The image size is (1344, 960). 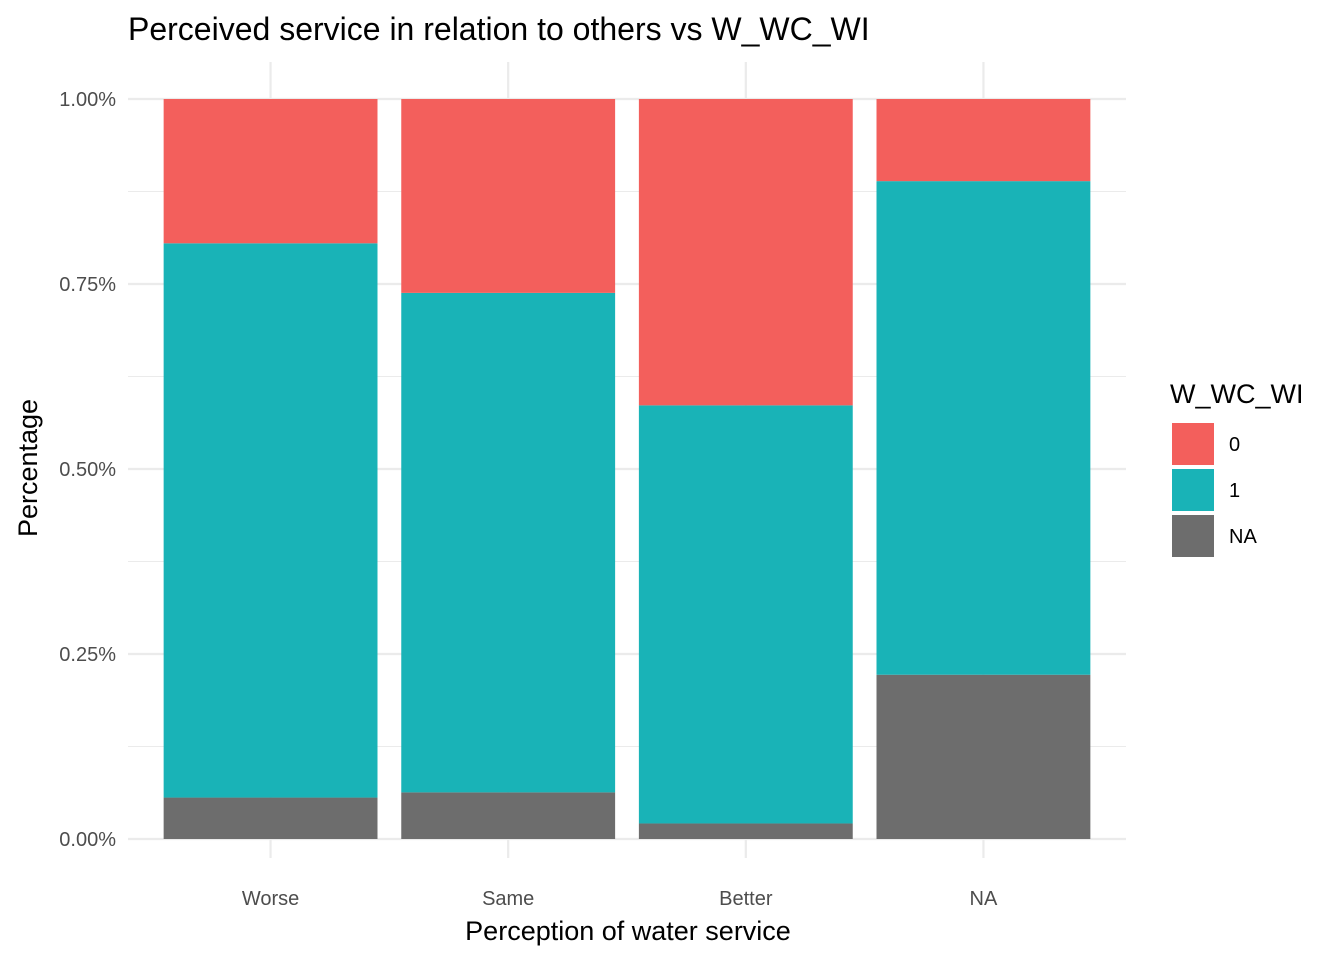 I want to click on y-tick-label: 0.25%, so click(x=87, y=655).